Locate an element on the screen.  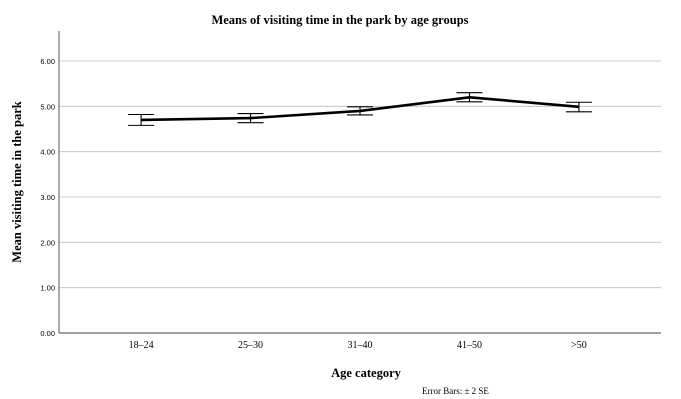
error-bar-note: Error Bars: ± 2 SE is located at coordinates (455, 391).